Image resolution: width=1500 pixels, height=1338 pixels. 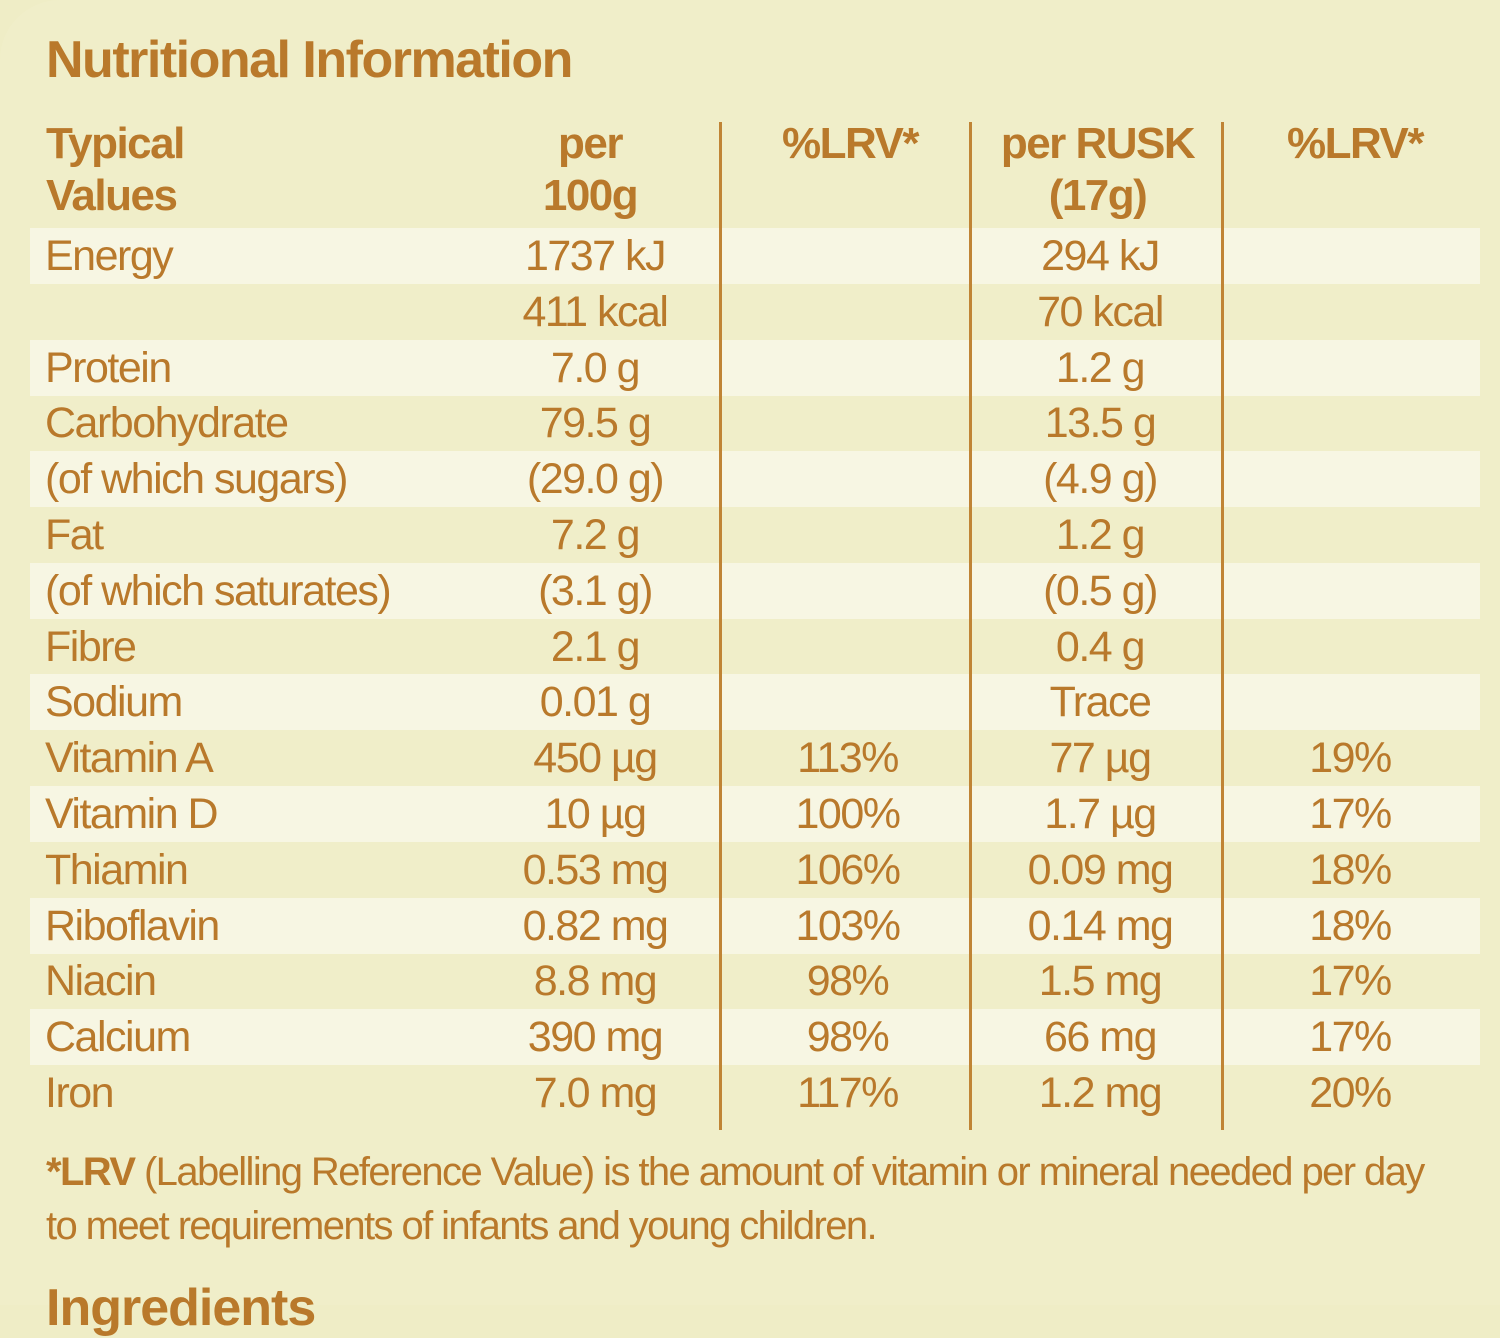 I want to click on per-rusk-value: 70 kcal, so click(x=1100, y=311).